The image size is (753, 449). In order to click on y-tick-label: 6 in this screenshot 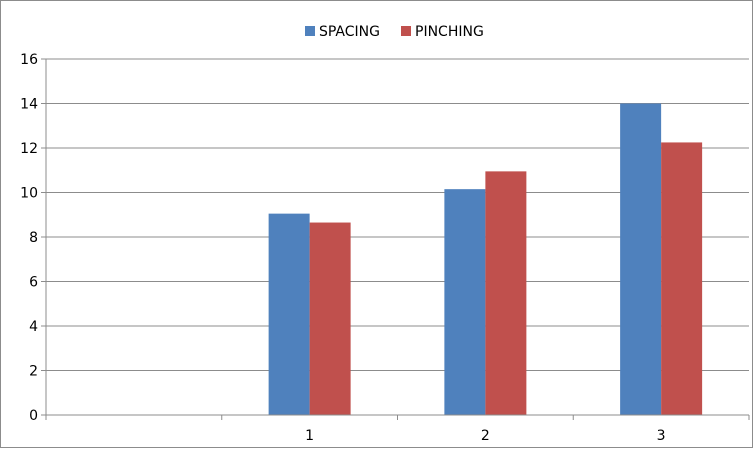, I will do `click(33, 283)`.